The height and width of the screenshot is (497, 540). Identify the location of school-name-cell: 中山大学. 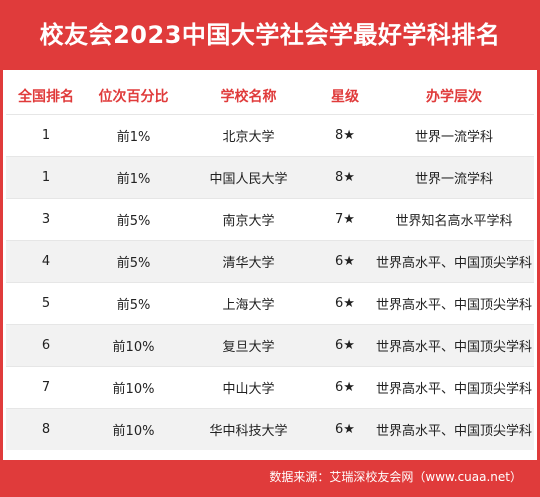
(248, 387).